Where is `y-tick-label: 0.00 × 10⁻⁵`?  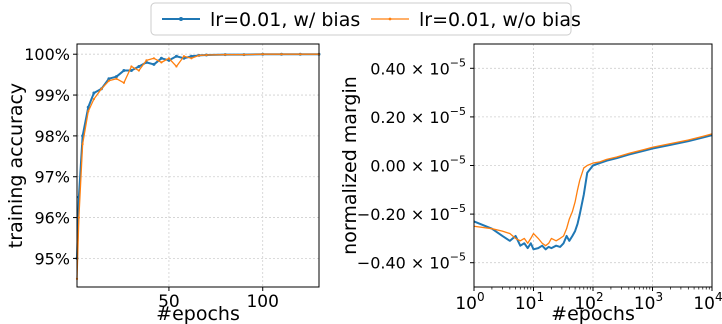 y-tick-label: 0.00 × 10⁻⁵ is located at coordinates (418, 165).